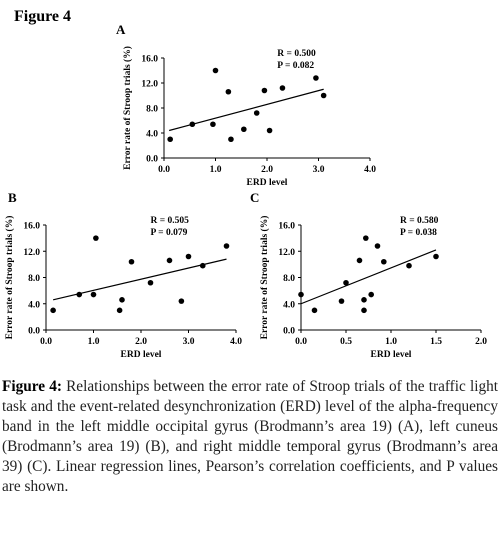  I want to click on x-tick-label-c: 0.0, so click(301, 342).